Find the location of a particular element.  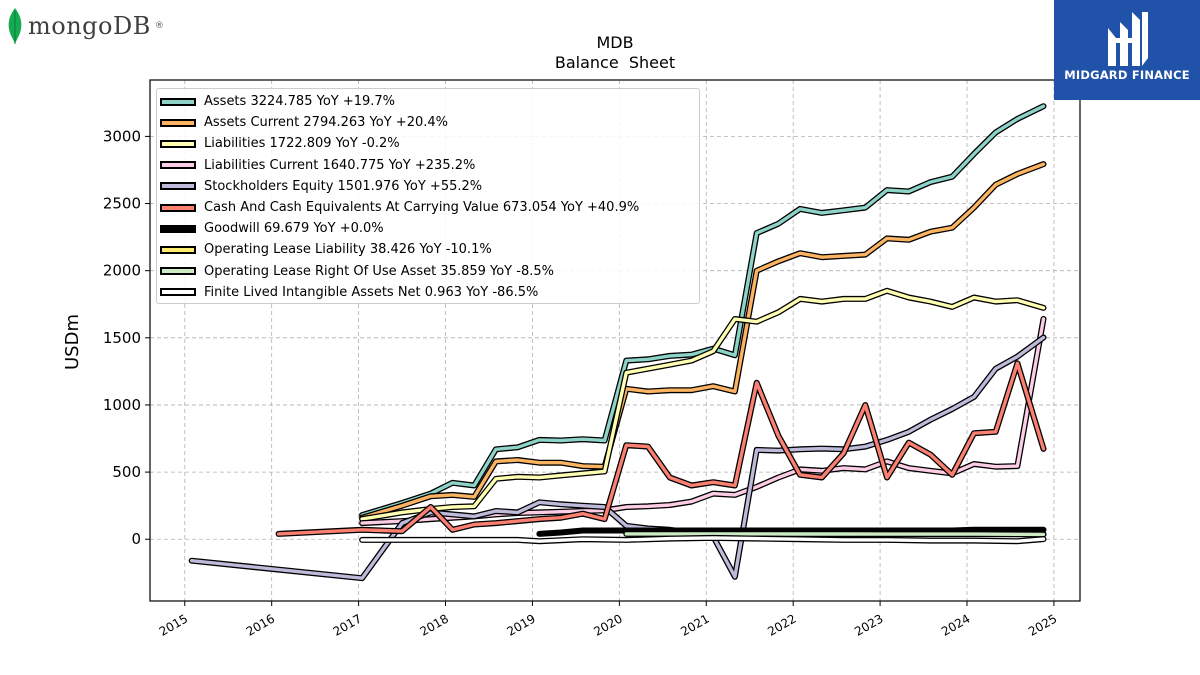

series-finite-lived-intangible-assets-net is located at coordinates (703, 539).